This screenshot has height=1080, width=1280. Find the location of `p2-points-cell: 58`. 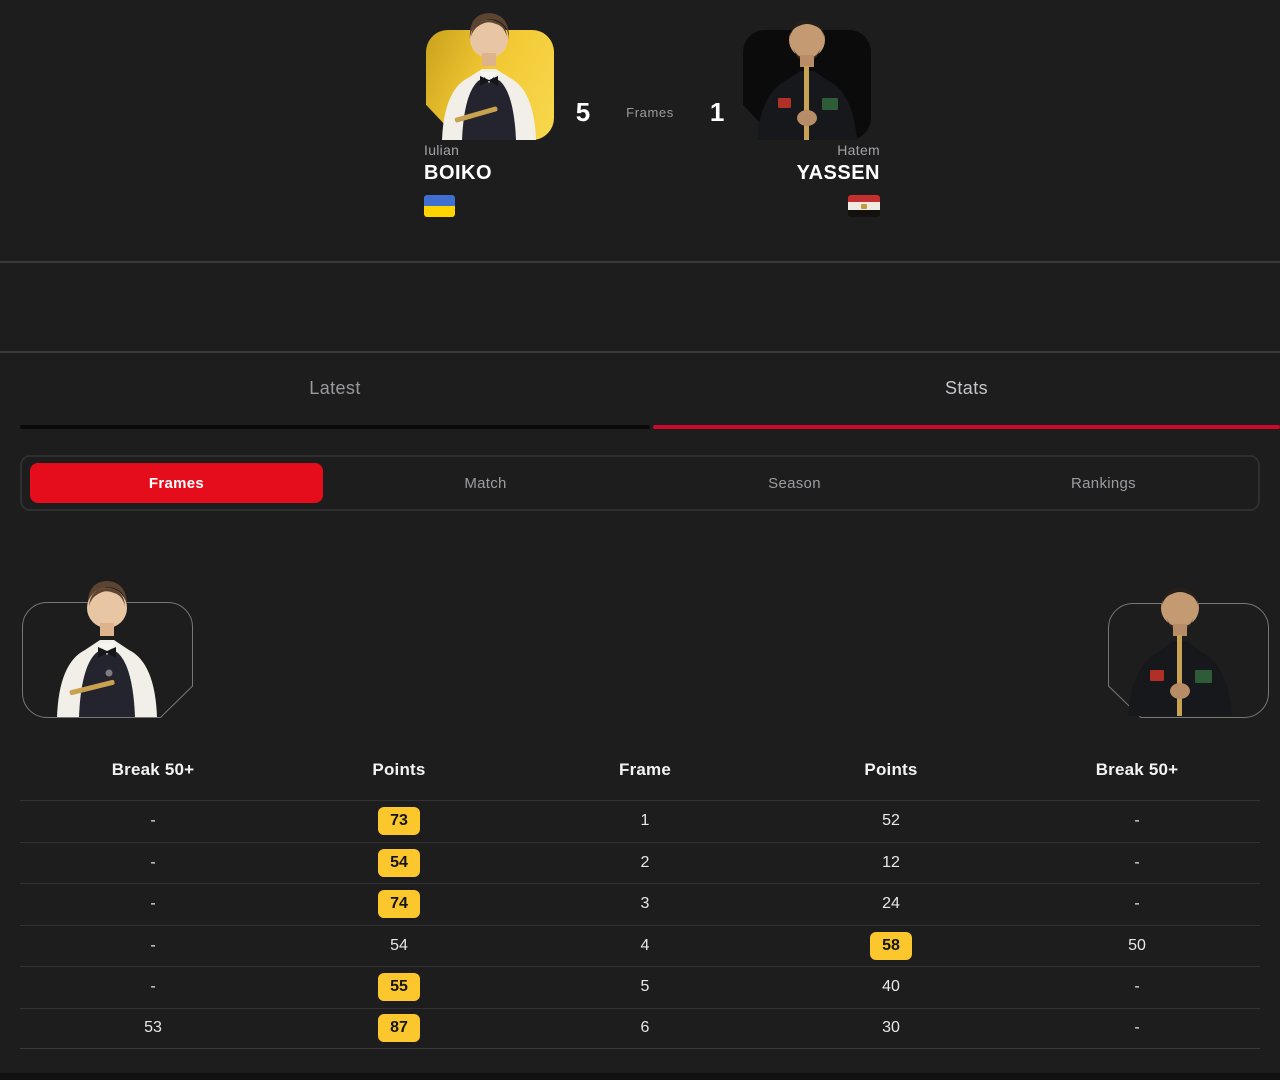

p2-points-cell: 58 is located at coordinates (891, 945).